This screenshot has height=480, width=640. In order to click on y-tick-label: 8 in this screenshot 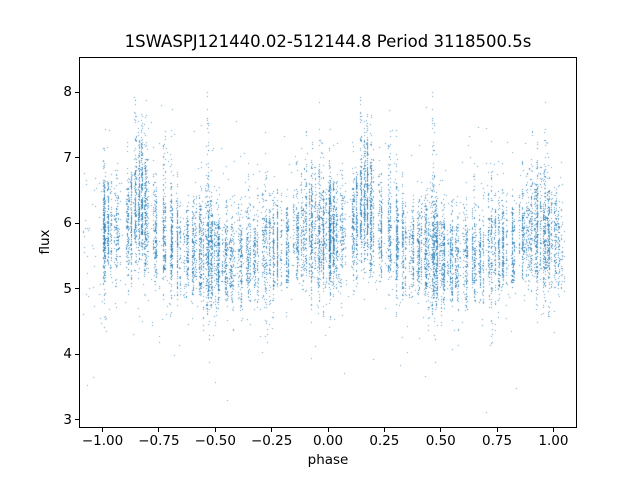, I will do `click(67, 92)`.